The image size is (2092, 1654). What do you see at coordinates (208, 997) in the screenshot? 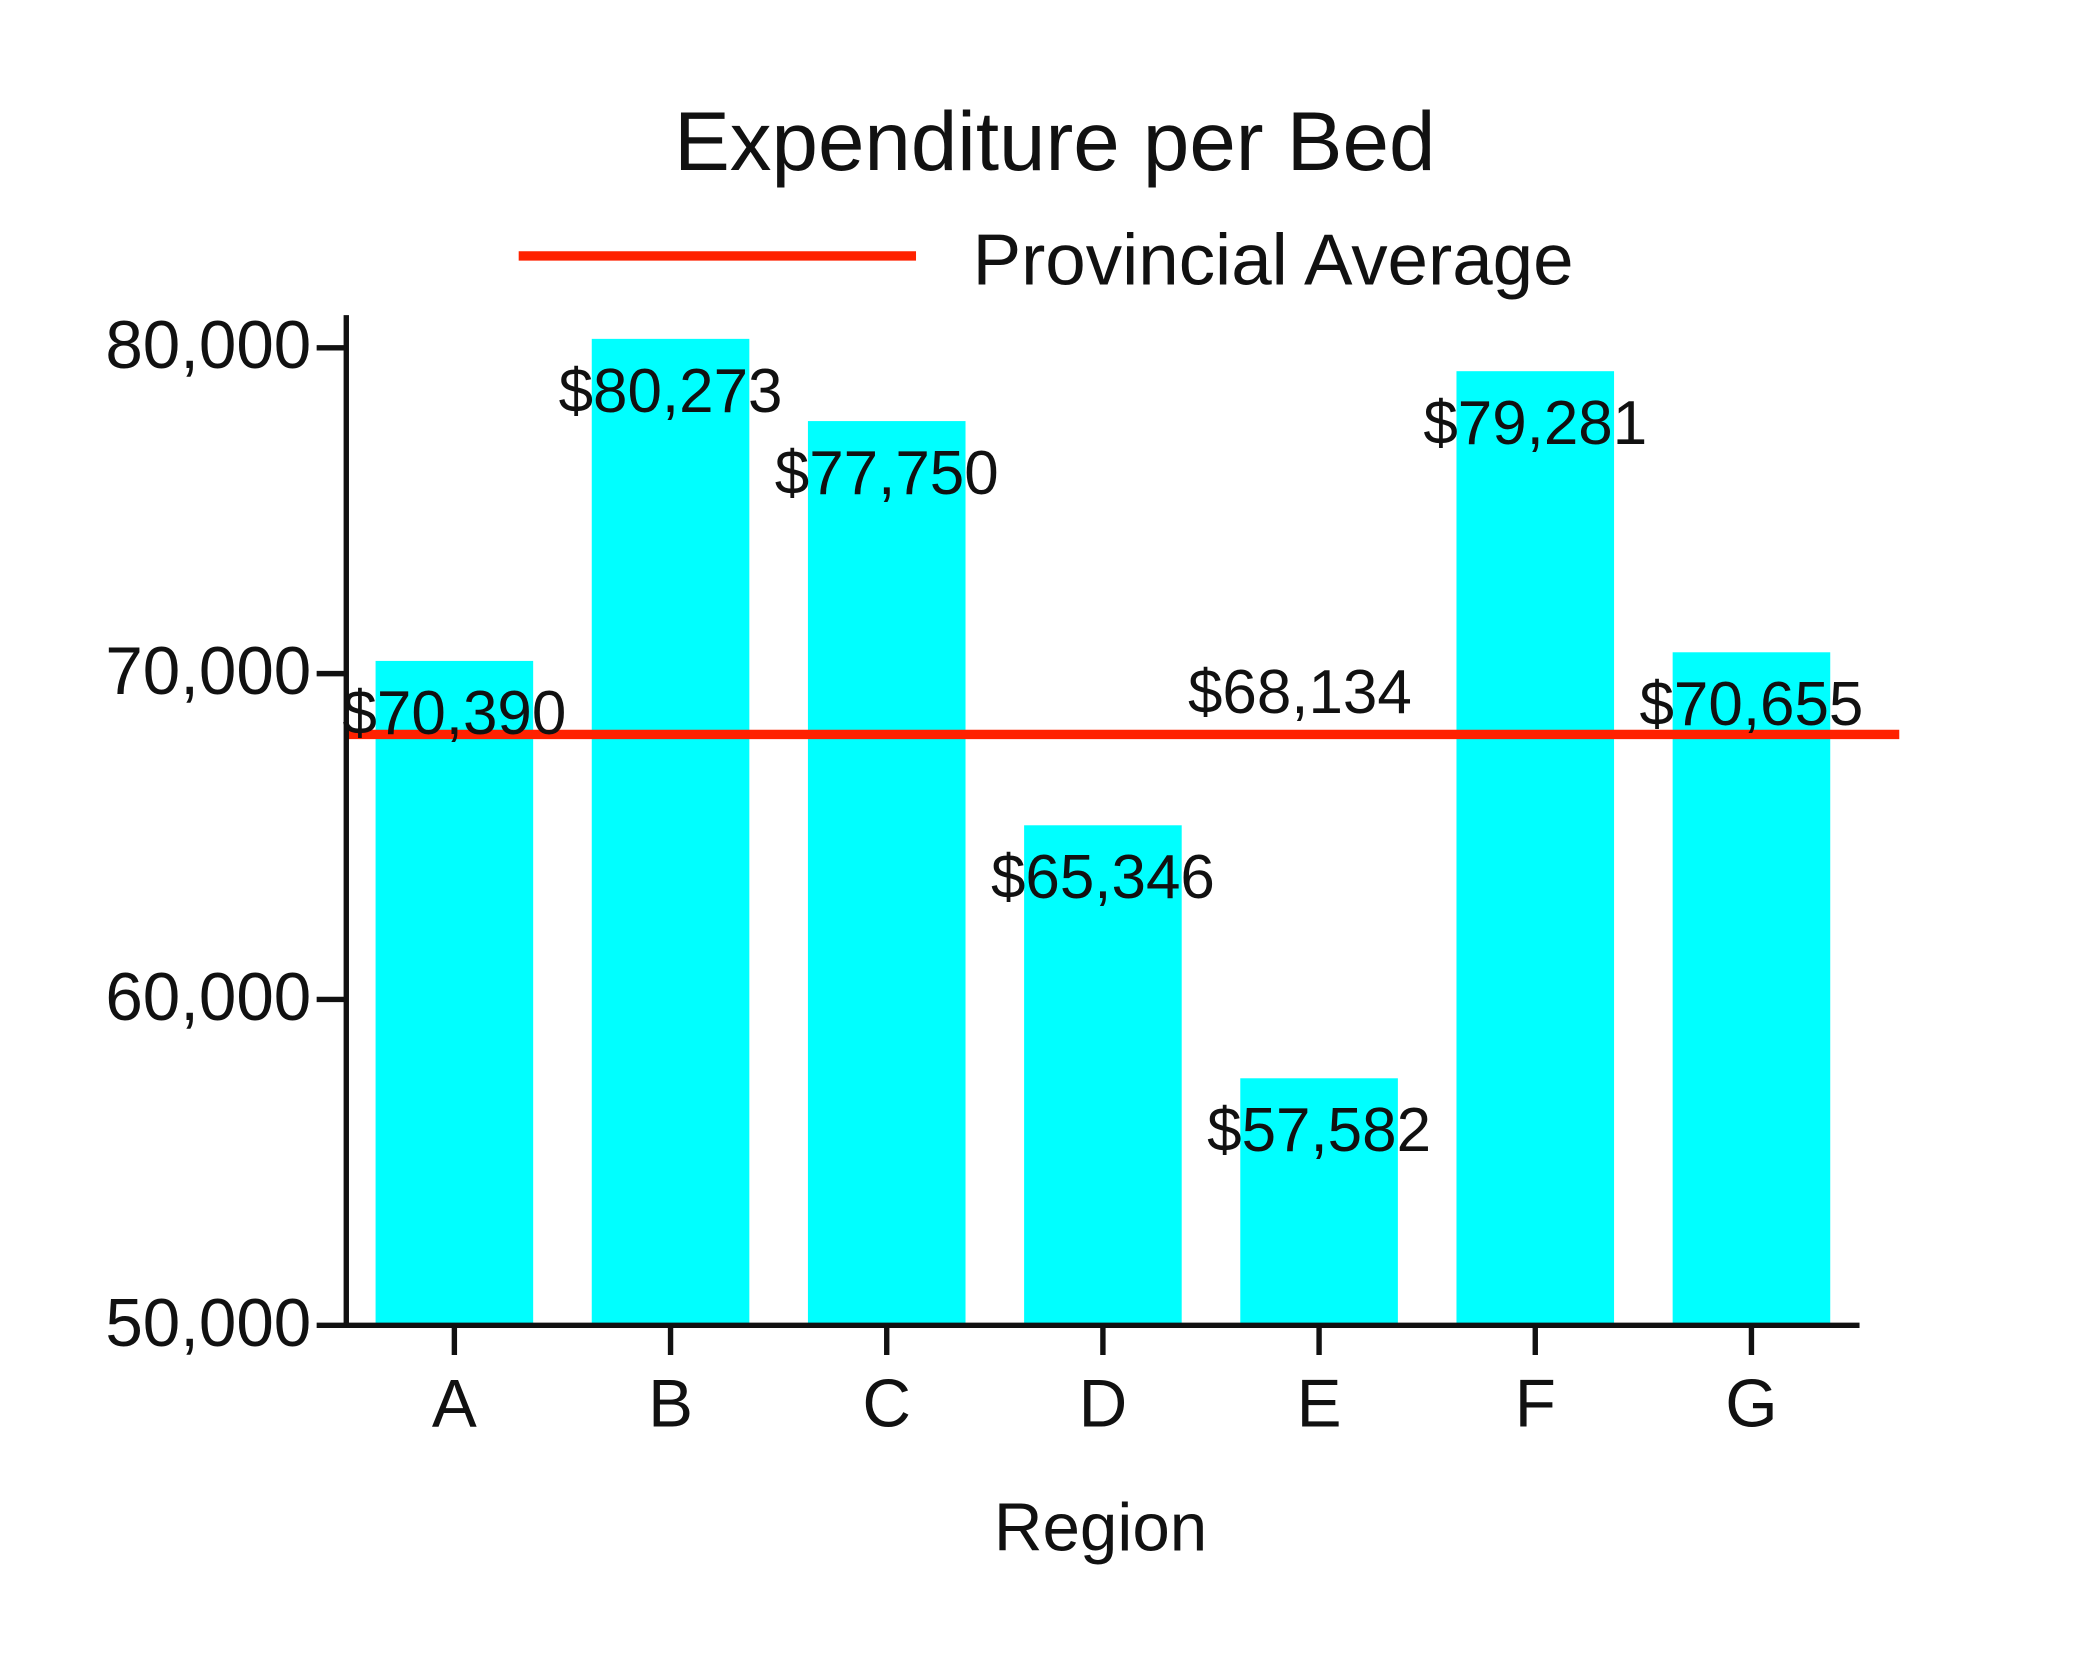
I see `y-tick-label: 60,000` at bounding box center [208, 997].